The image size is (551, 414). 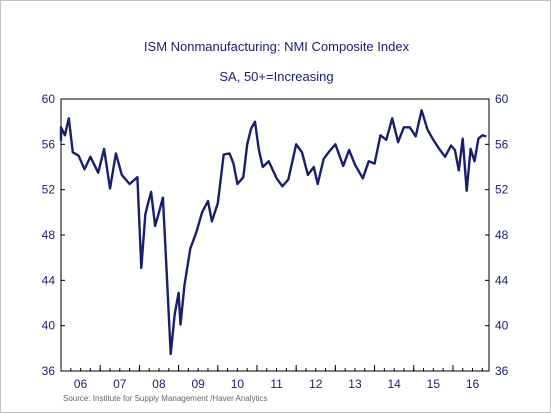 I want to click on y-tick-label-right: 48, so click(x=502, y=235).